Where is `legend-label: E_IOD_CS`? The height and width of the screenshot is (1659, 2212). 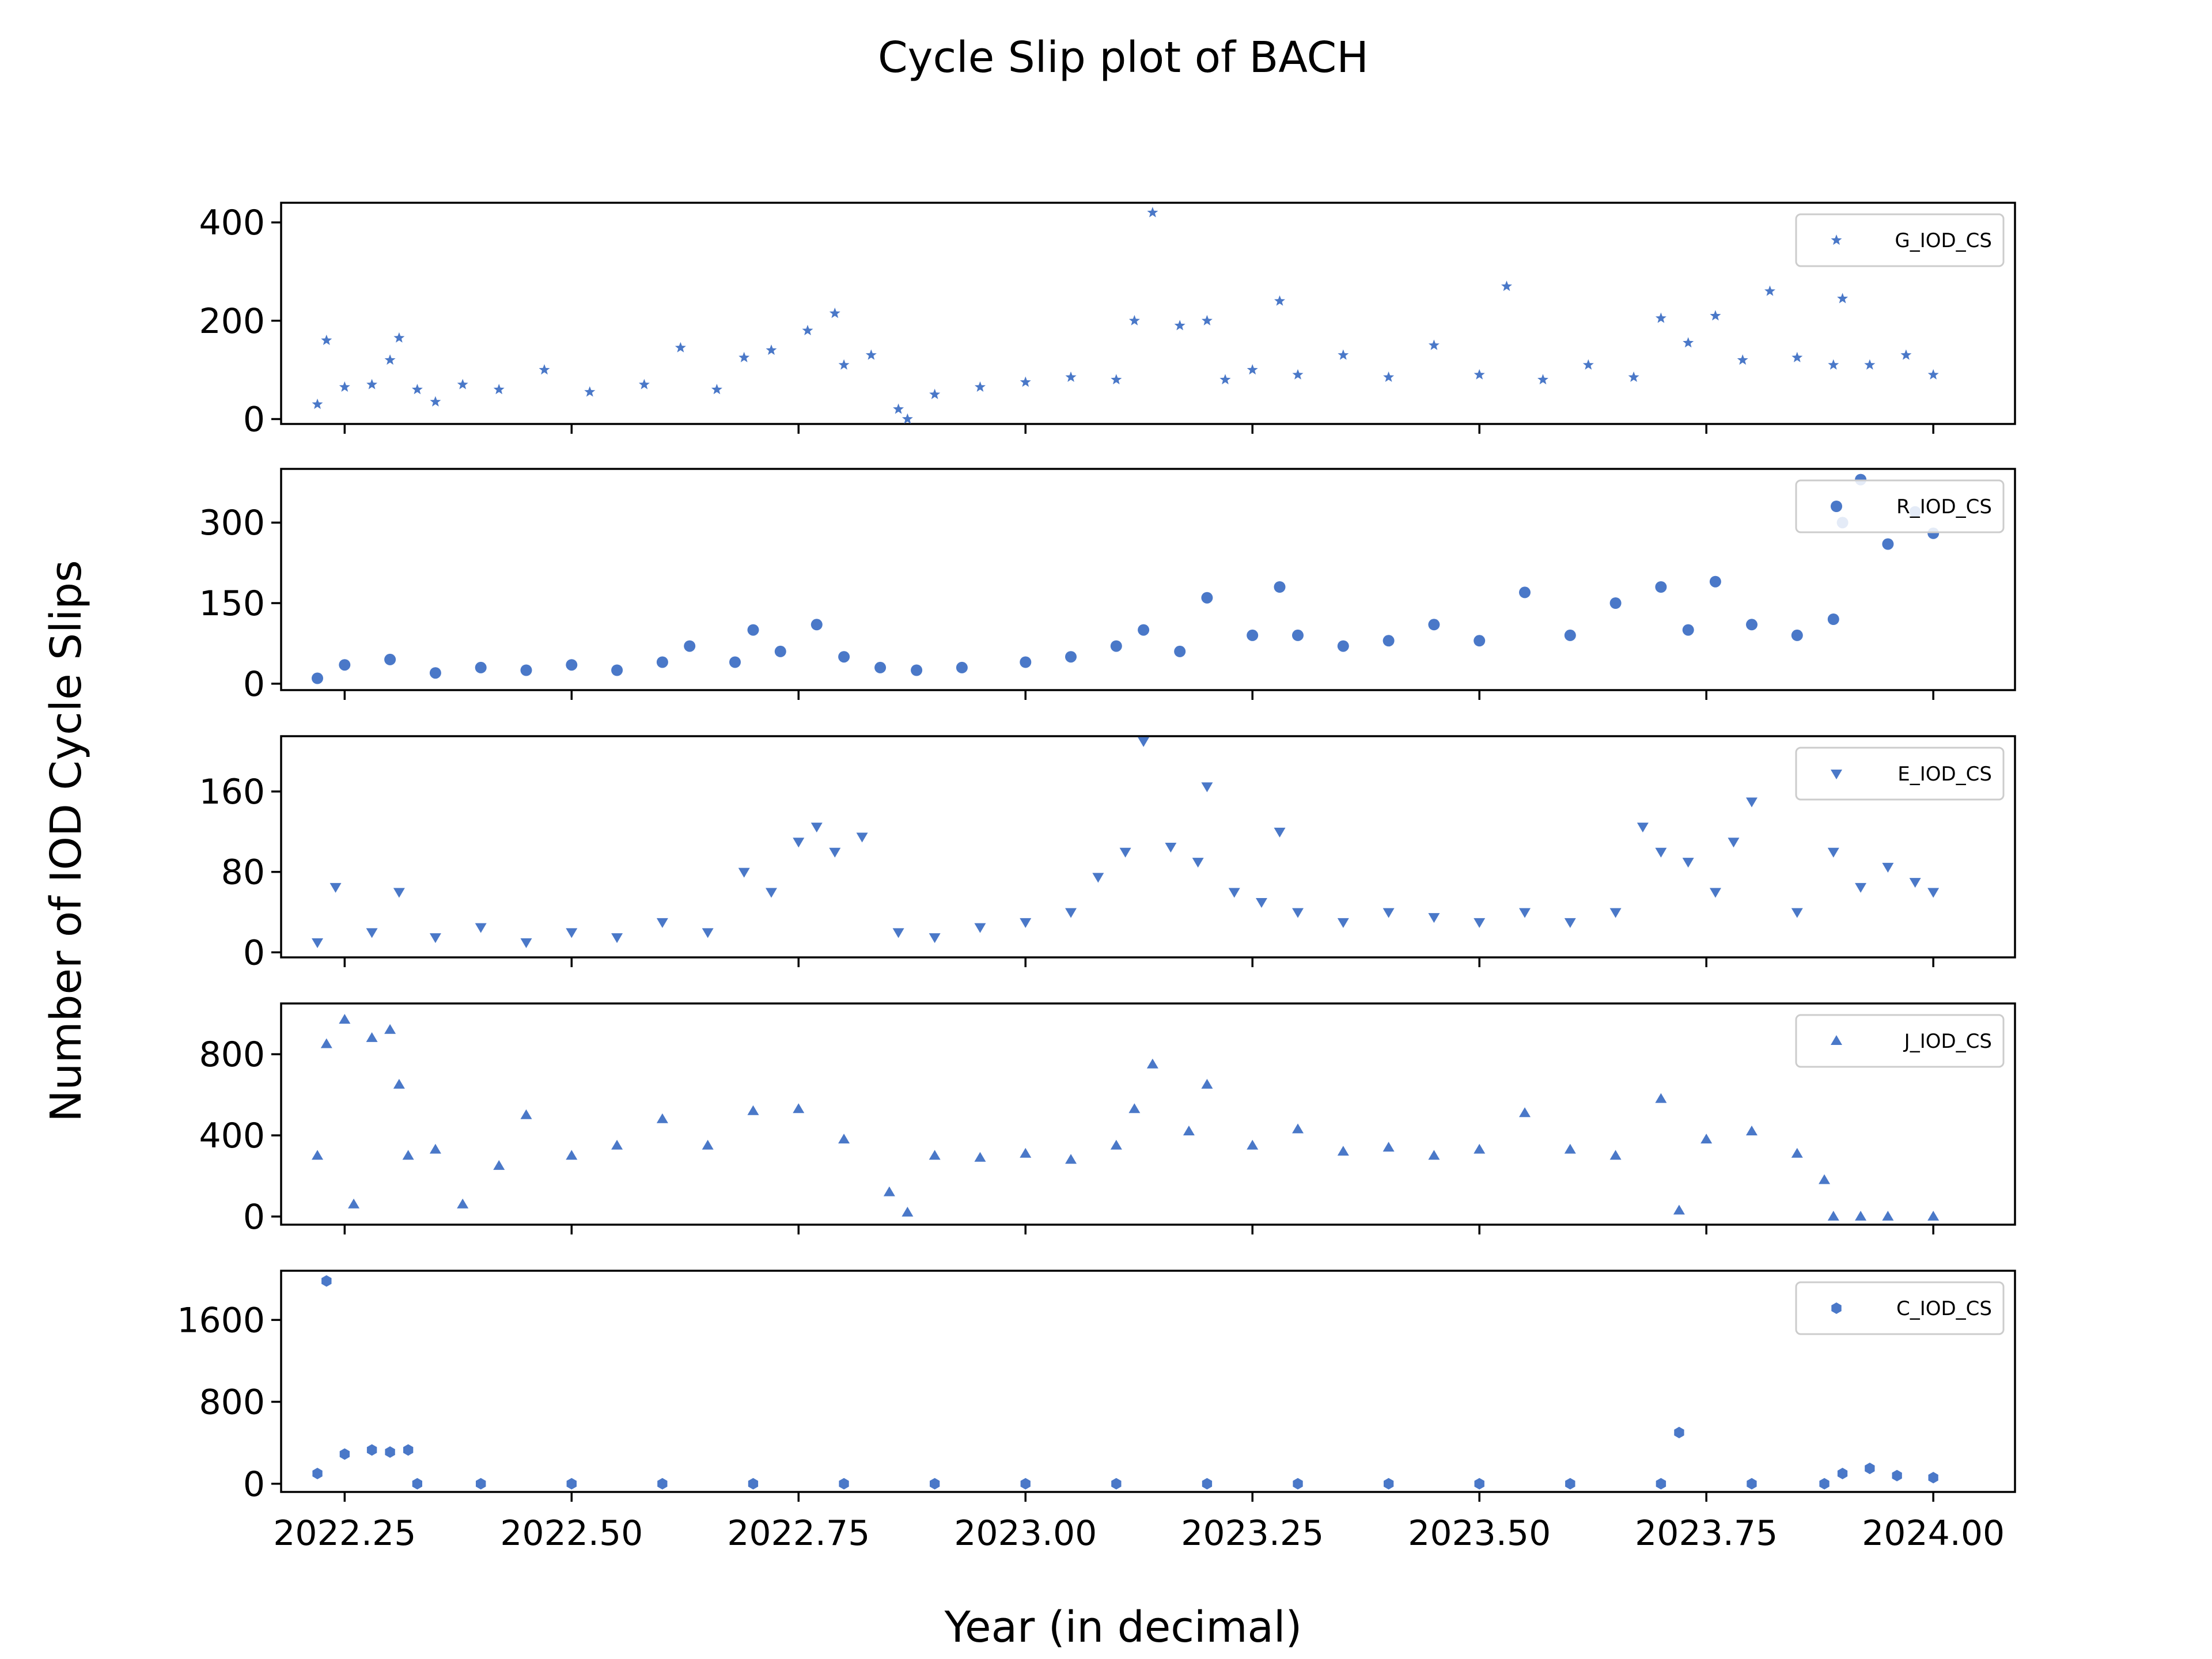 legend-label: E_IOD_CS is located at coordinates (1944, 774).